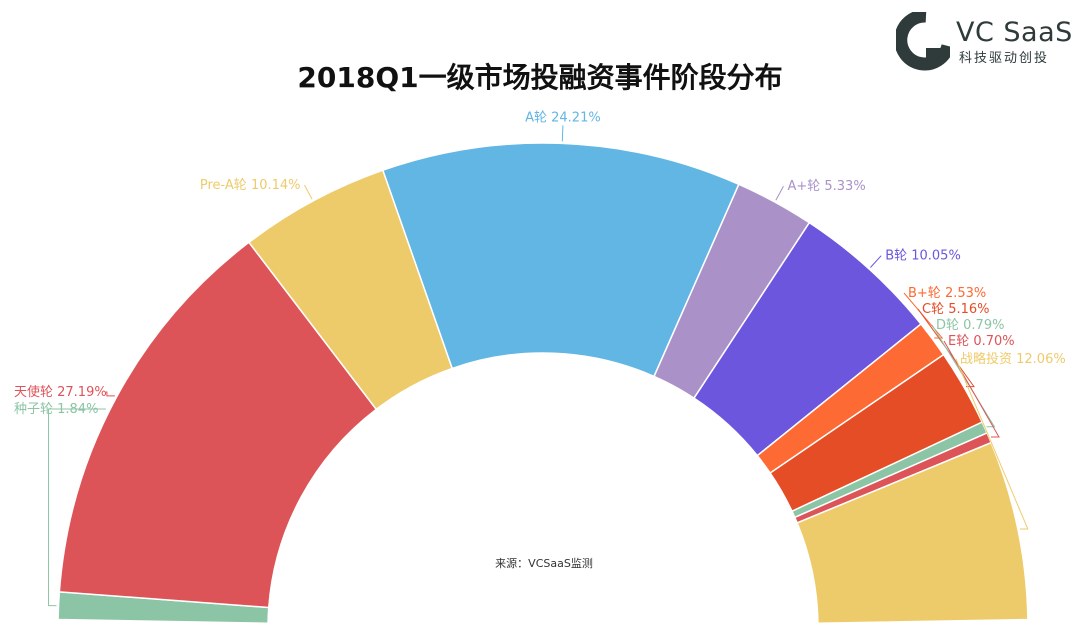 This screenshot has width=1080, height=639. Describe the element at coordinates (946, 348) in the screenshot. I see `leader-line-c` at that location.